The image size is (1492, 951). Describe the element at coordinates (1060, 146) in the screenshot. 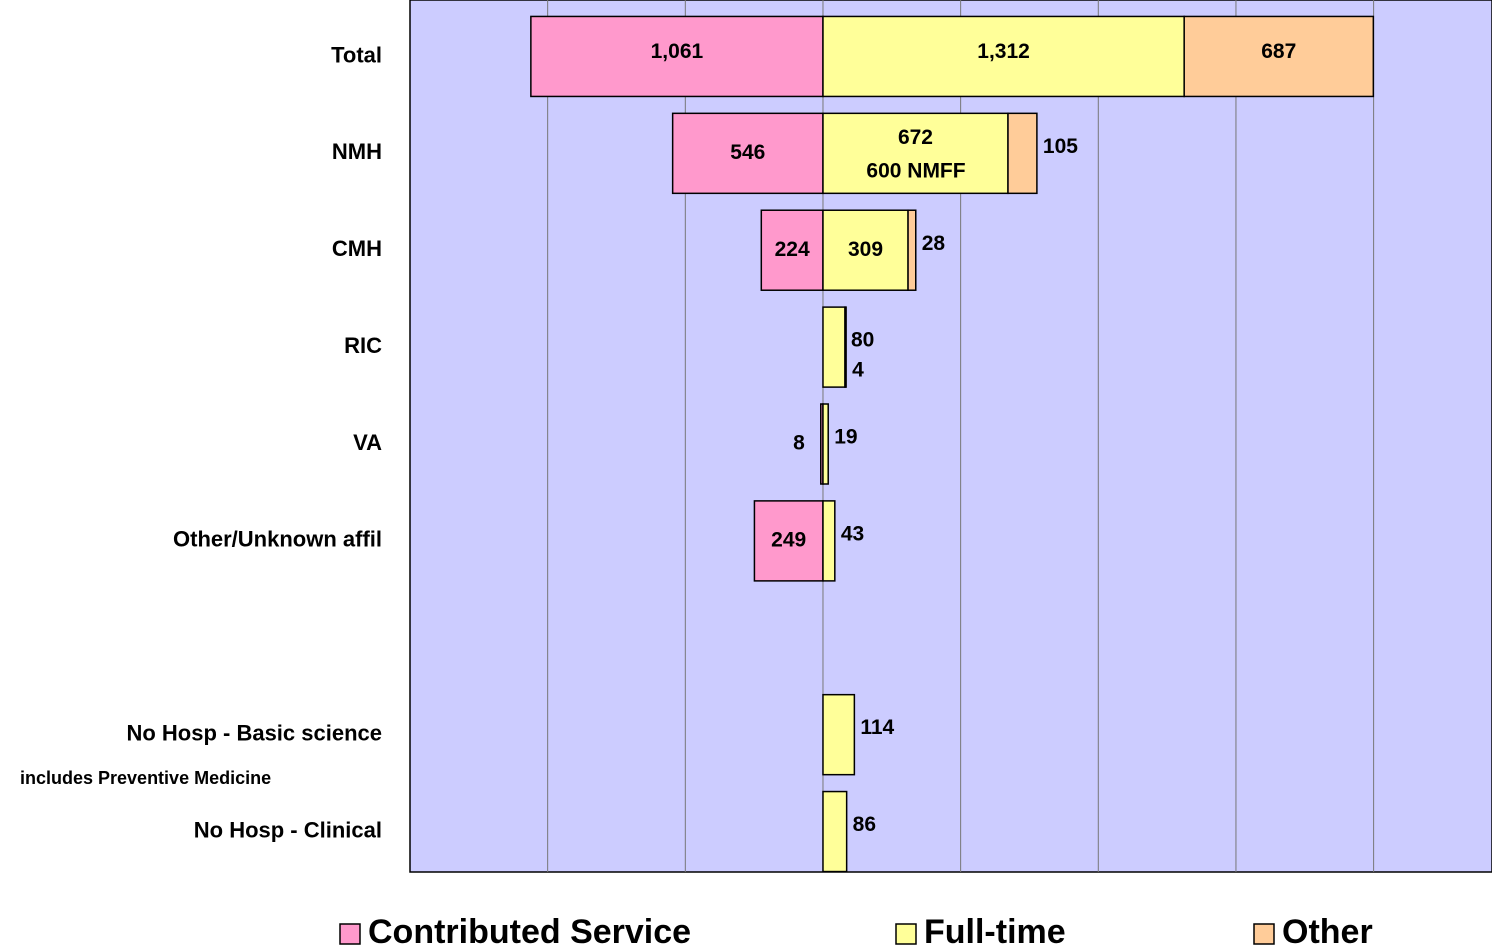

I see `value-label: 105` at that location.